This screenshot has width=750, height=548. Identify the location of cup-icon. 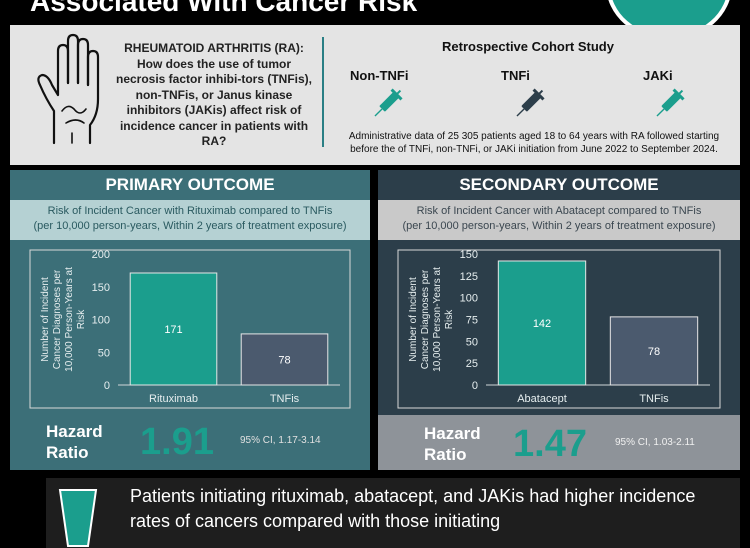
(78, 518).